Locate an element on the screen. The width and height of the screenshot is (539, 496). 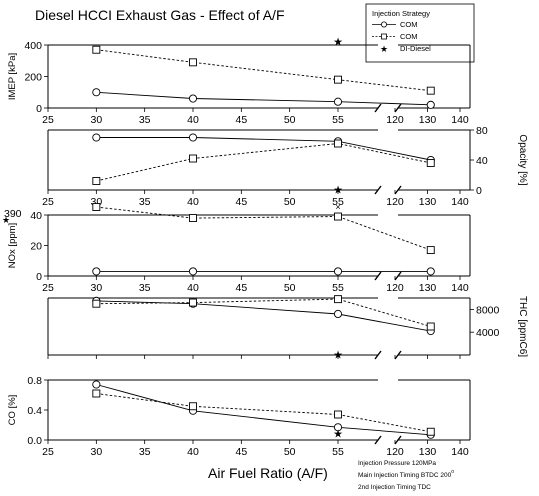
y-tick-label-2: 400 is located at coordinates (33, 46).